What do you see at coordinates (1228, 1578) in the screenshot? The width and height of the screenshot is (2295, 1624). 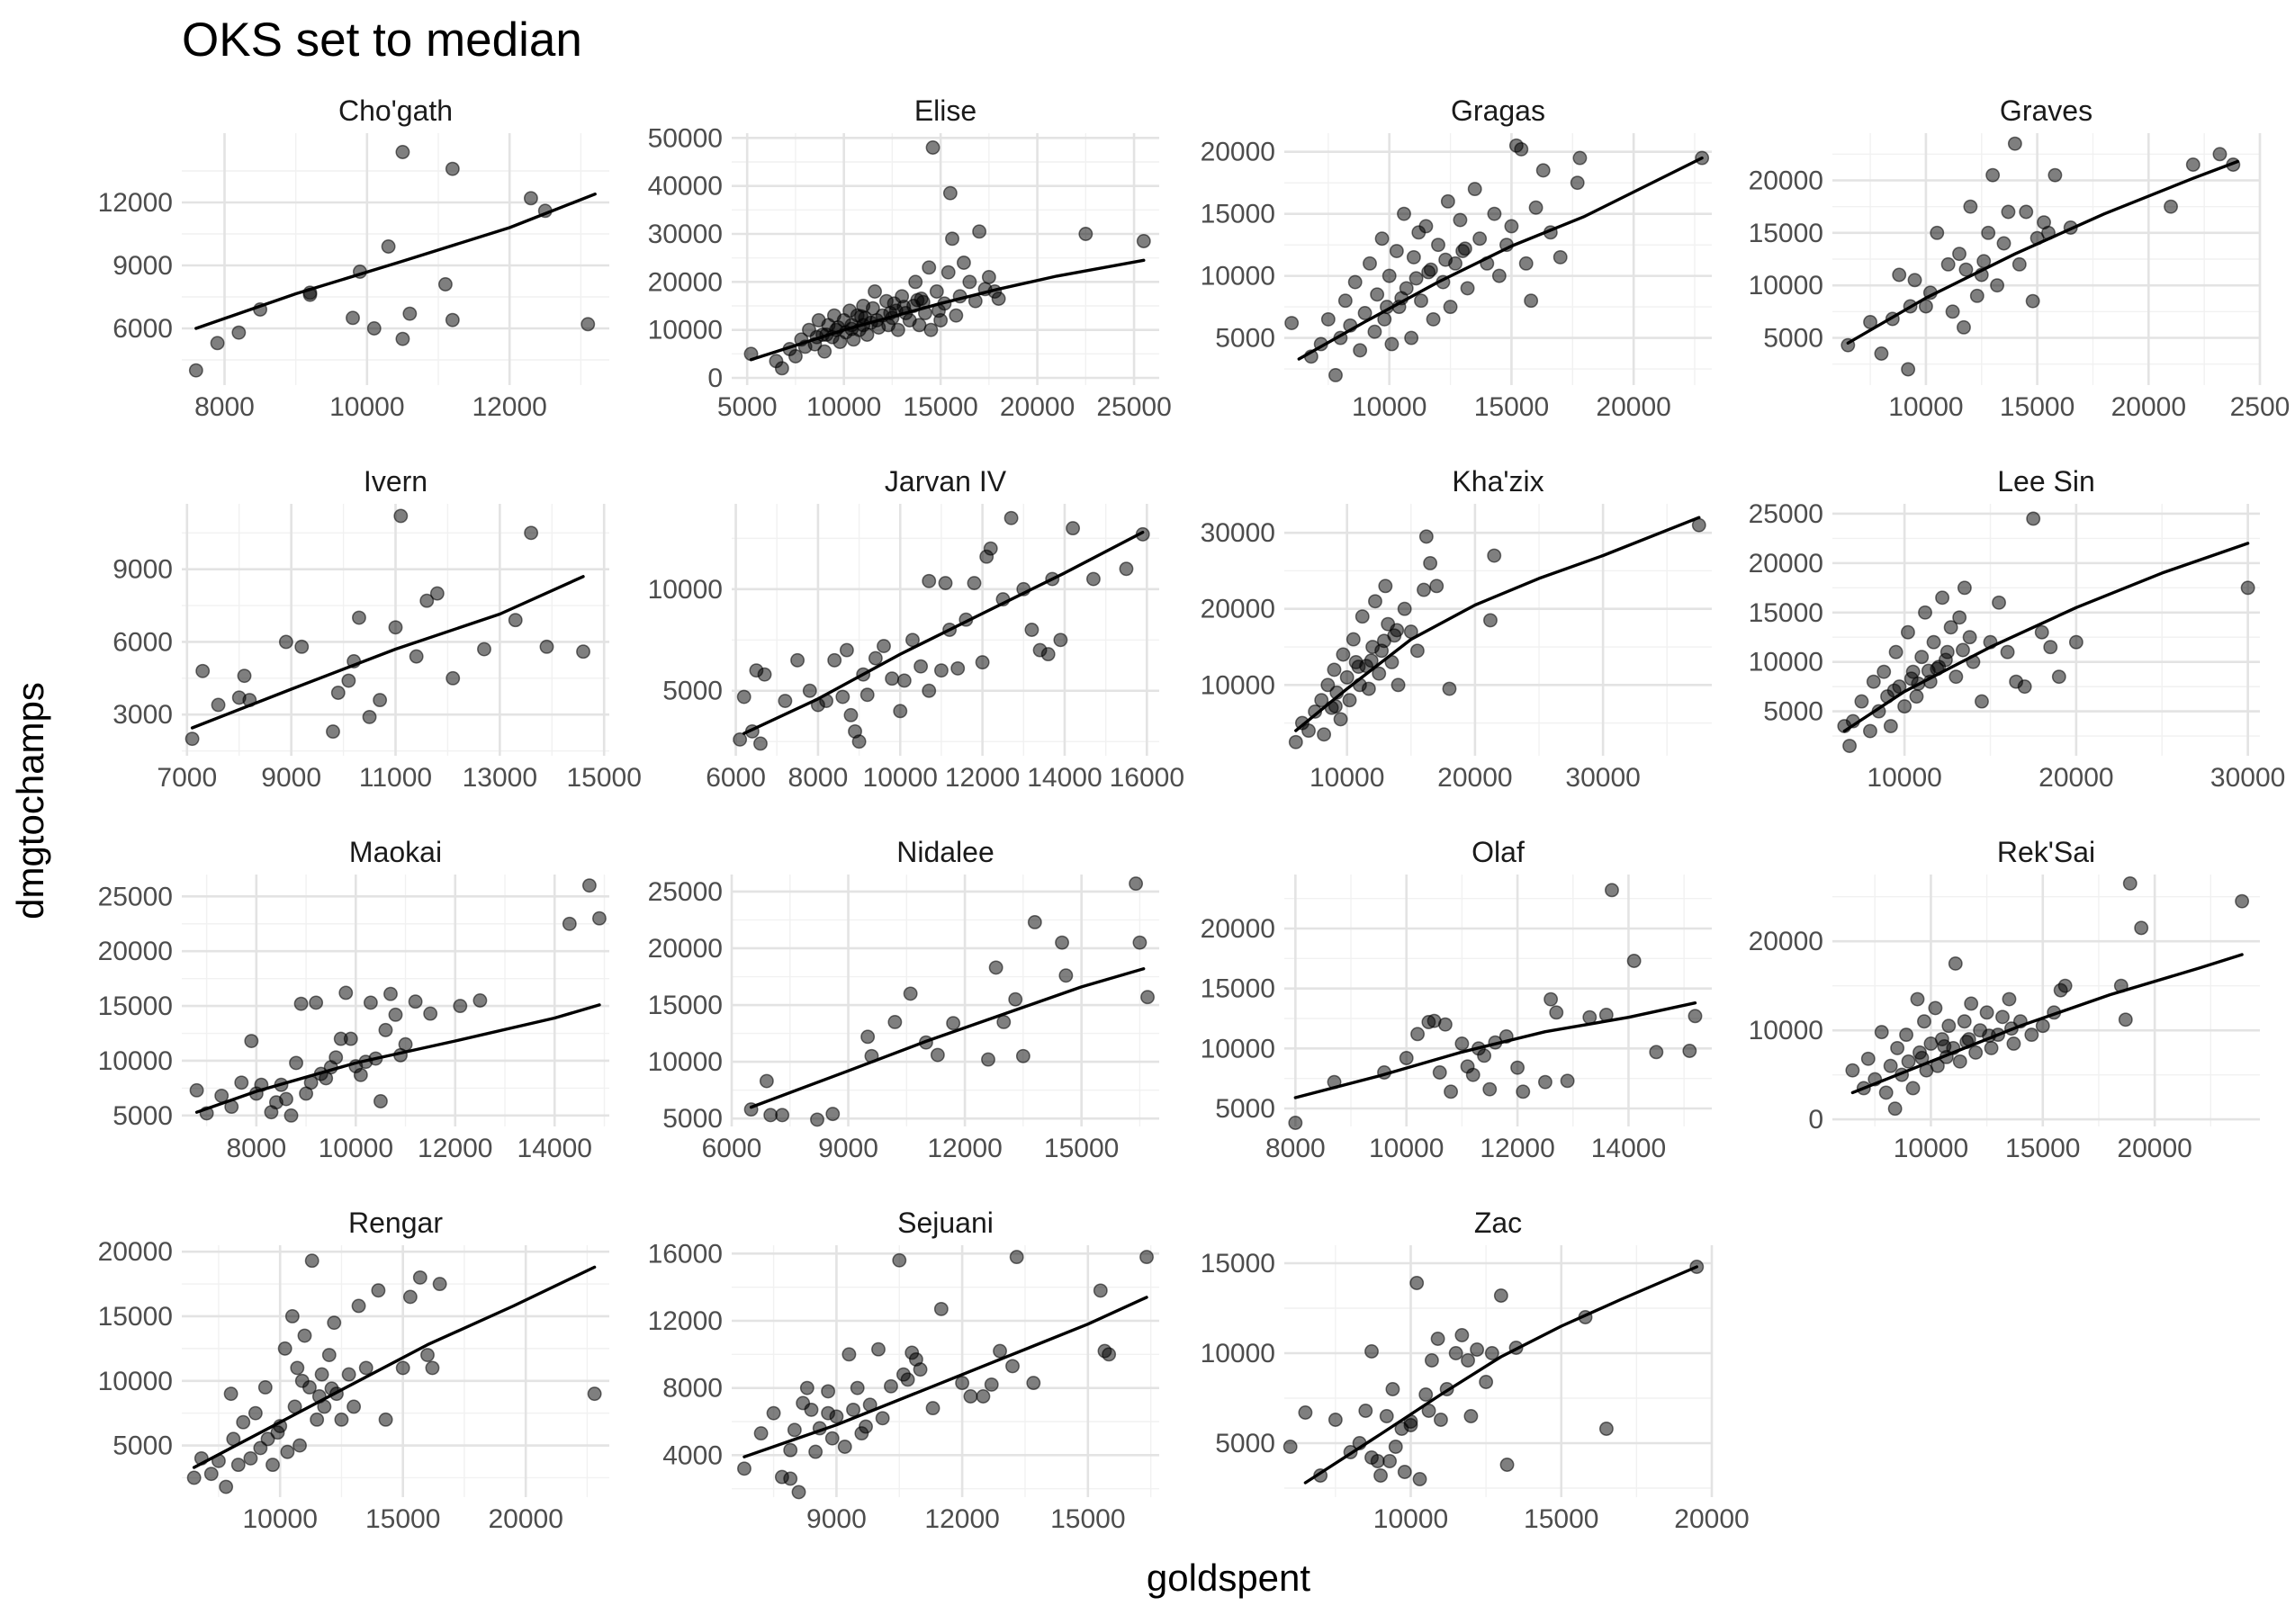 I see `x-axis-title: goldspent` at bounding box center [1228, 1578].